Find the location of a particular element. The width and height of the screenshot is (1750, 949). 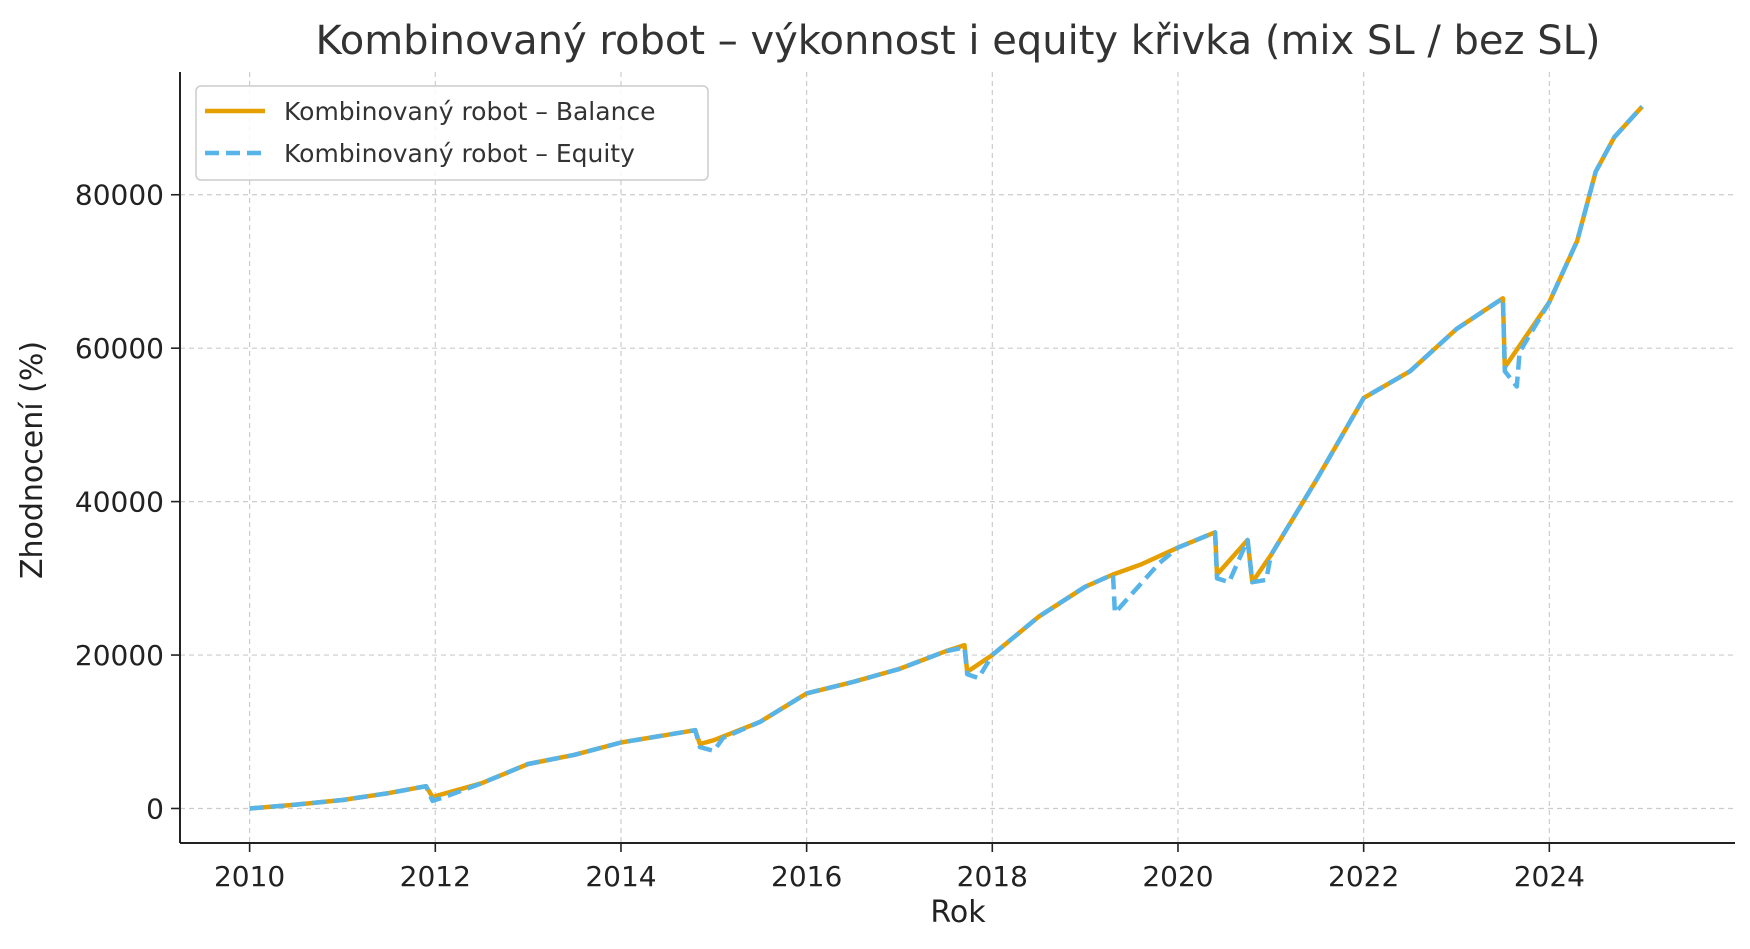

legend-label-equity: Kombinovaný robot – Equity is located at coordinates (459, 153).